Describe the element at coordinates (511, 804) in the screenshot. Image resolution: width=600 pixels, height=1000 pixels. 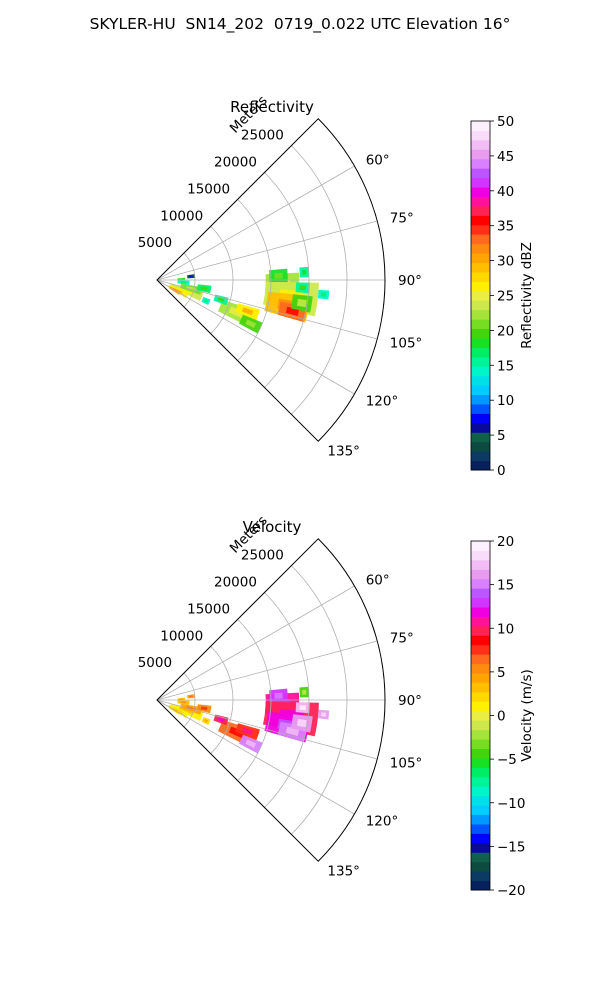
I see `colorbar-tick-label: −10` at that location.